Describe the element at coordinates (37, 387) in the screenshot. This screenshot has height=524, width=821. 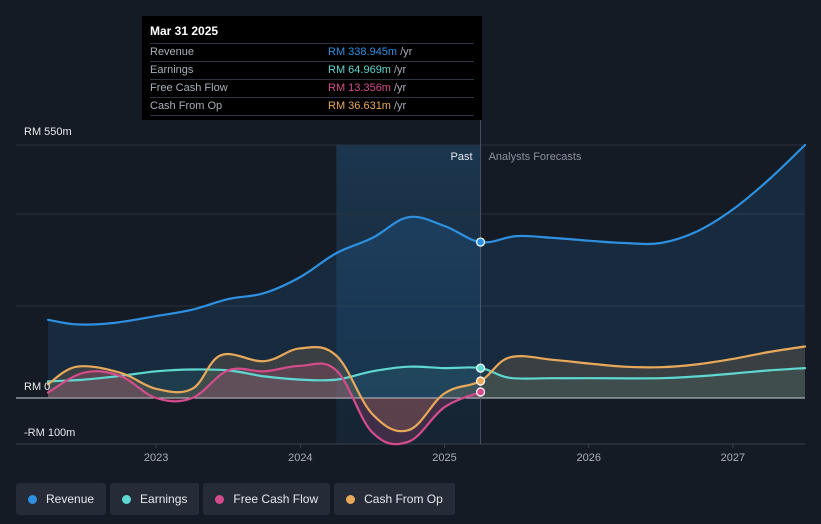
I see `y-tick-label: RM 0` at that location.